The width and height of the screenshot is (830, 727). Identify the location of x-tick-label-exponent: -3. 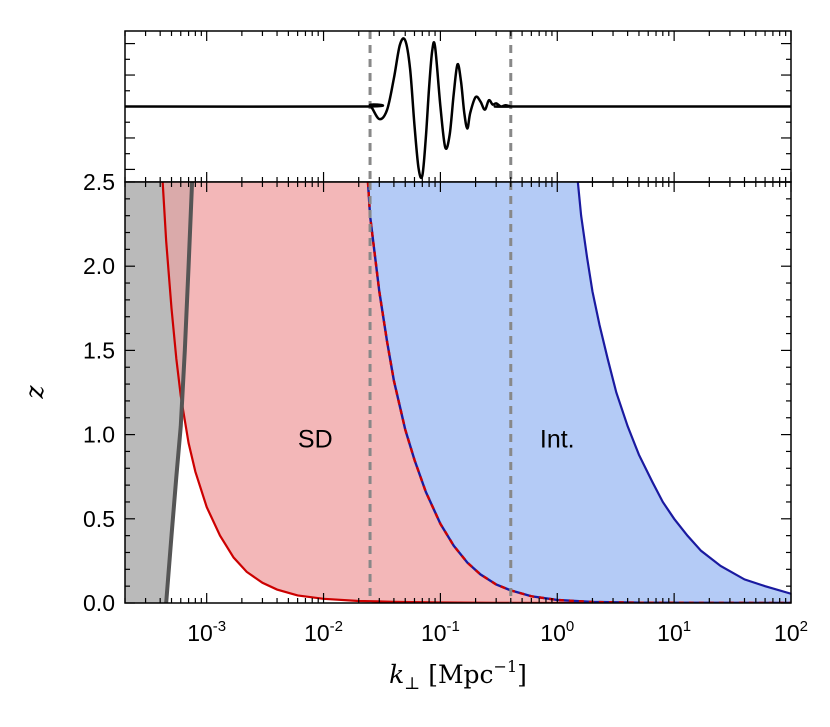
(219, 626).